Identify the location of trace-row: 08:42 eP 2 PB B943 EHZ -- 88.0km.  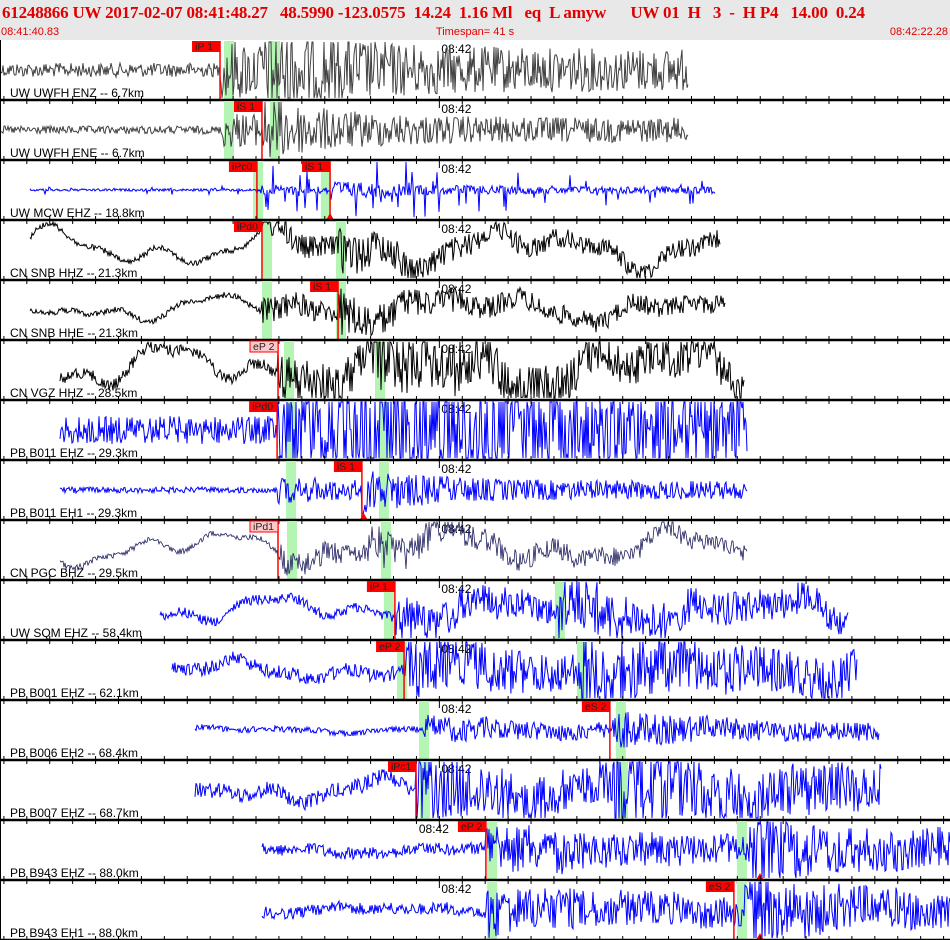
(475, 854).